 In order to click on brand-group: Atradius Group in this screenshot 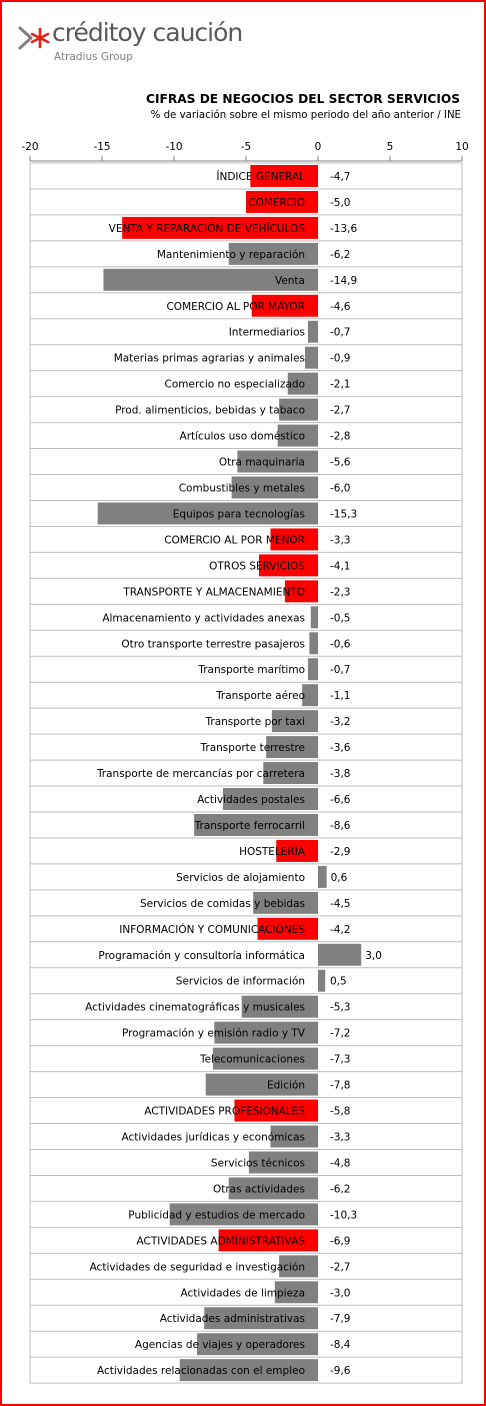, I will do `click(93, 57)`.